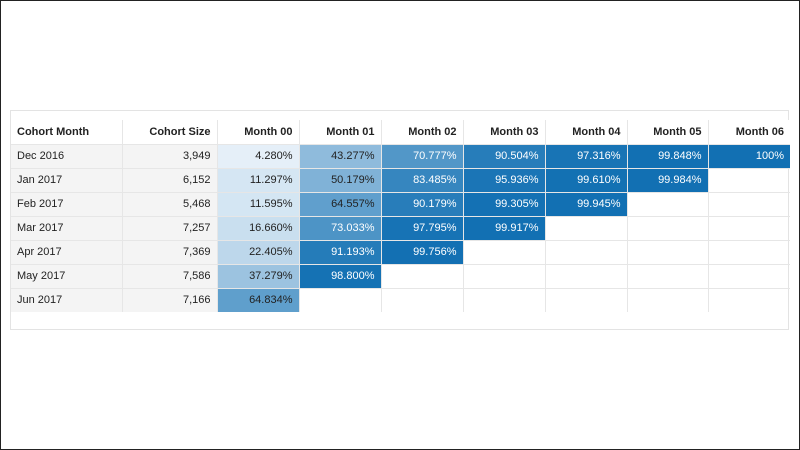 This screenshot has height=450, width=800. I want to click on retention-cell: 100%, so click(748, 156).